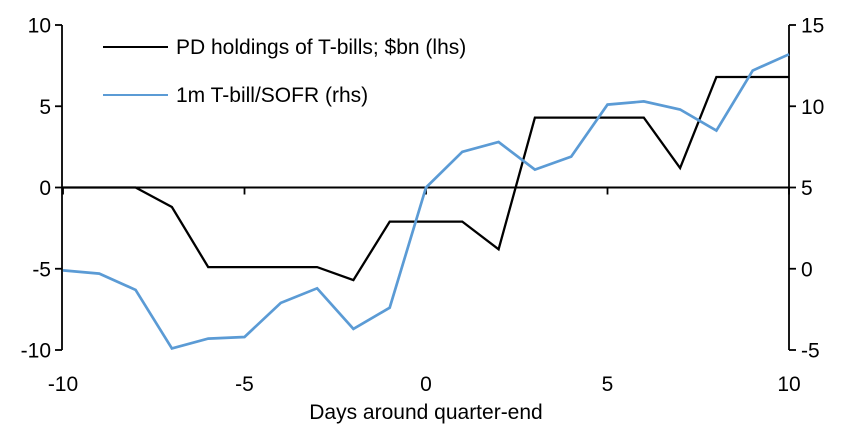 This screenshot has height=432, width=852. What do you see at coordinates (135, 95) in the screenshot?
I see `legend-line-sample-blue` at bounding box center [135, 95].